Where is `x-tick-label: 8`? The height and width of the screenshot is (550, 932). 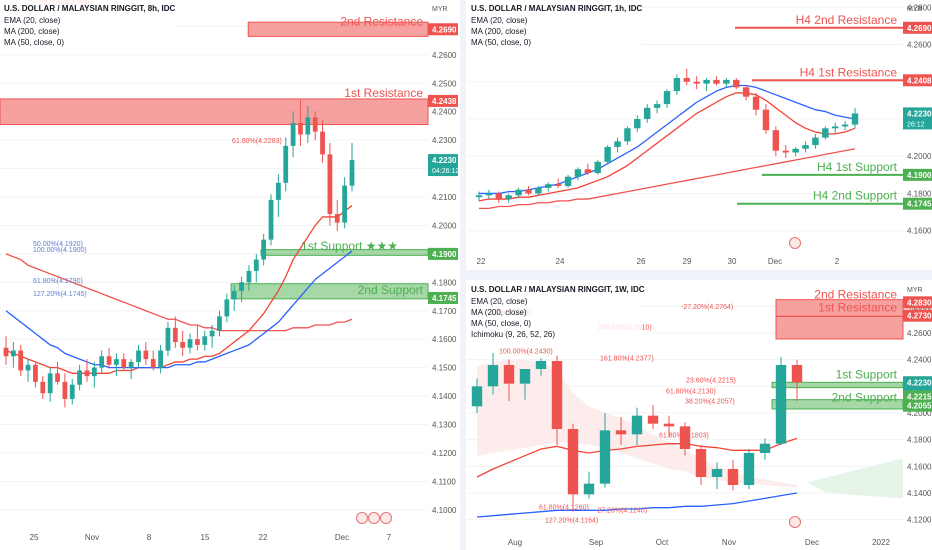
x-tick-label: 8 is located at coordinates (149, 537).